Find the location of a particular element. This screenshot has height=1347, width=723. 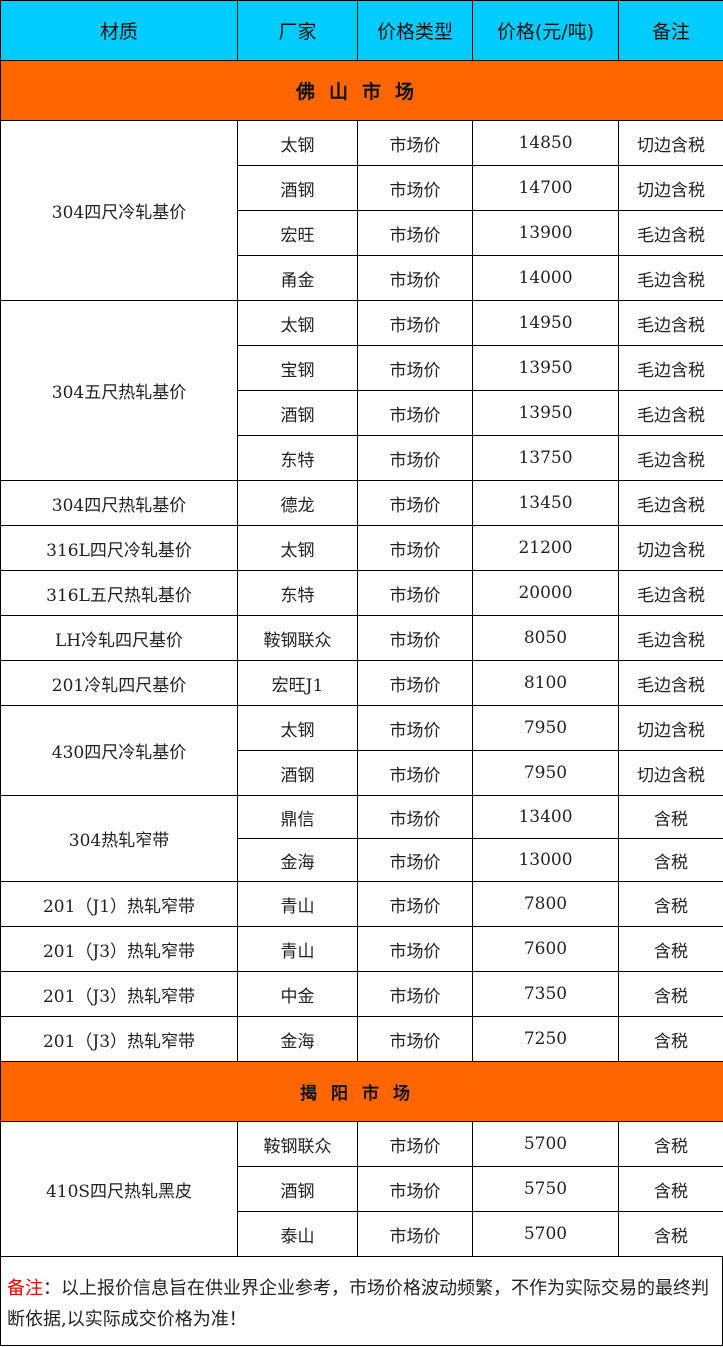

table-row: 304四尺冷轧基价 太钢 市场价 14850 切边含税 is located at coordinates (361, 210).